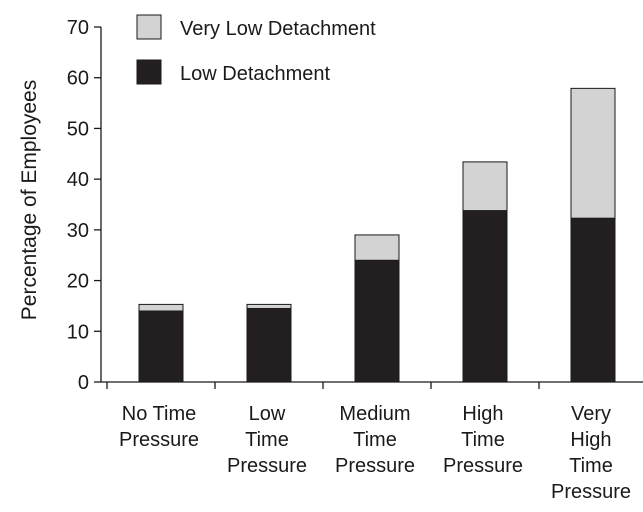 The height and width of the screenshot is (512, 643). I want to click on legend: Very Low Detachment Low Detachment, so click(256, 49).